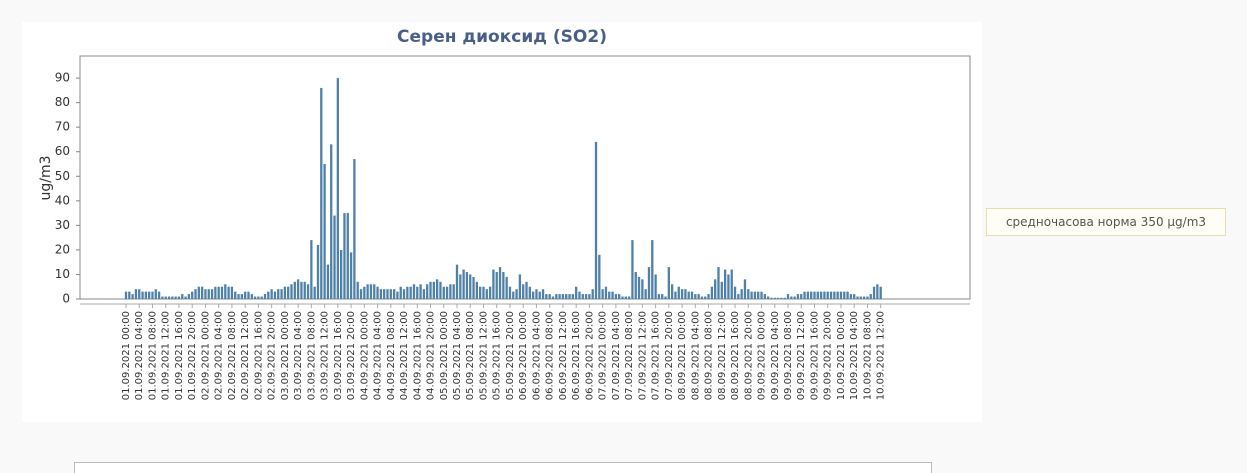 The width and height of the screenshot is (1247, 473). I want to click on y-tick-label: 60, so click(62, 151).